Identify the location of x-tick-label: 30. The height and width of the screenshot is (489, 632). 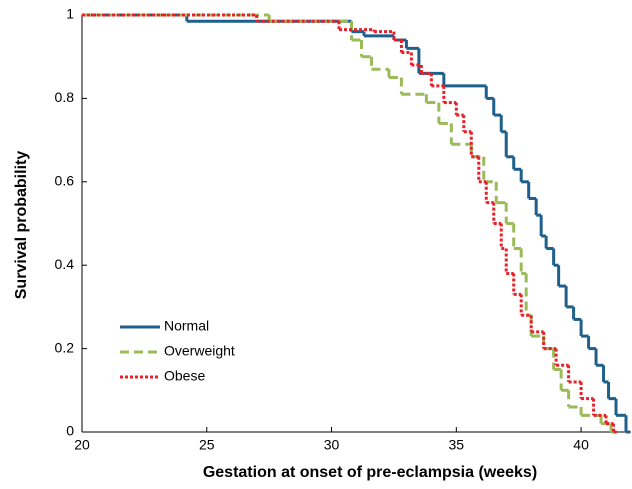
(332, 445).